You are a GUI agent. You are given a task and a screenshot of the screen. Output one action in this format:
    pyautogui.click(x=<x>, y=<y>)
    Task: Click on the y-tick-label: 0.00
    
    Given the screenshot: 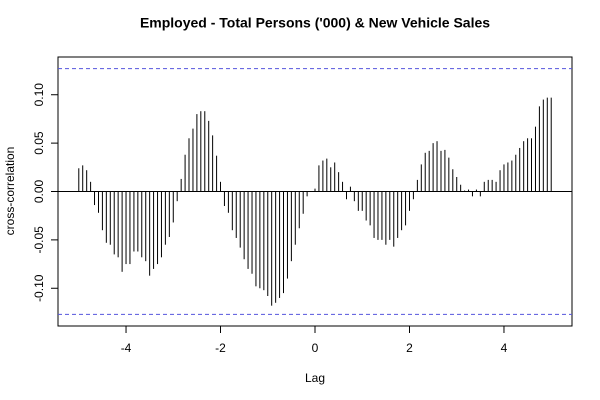 What is the action you would take?
    pyautogui.click(x=39, y=191)
    